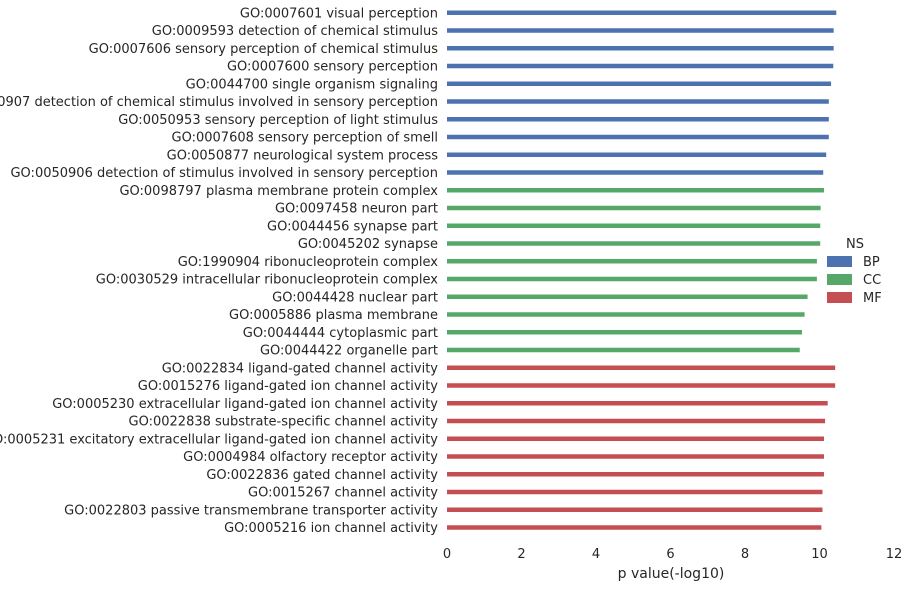 The height and width of the screenshot is (592, 908). Describe the element at coordinates (303, 155) in the screenshot. I see `category-label: GO:0050877 neurological system process` at that location.